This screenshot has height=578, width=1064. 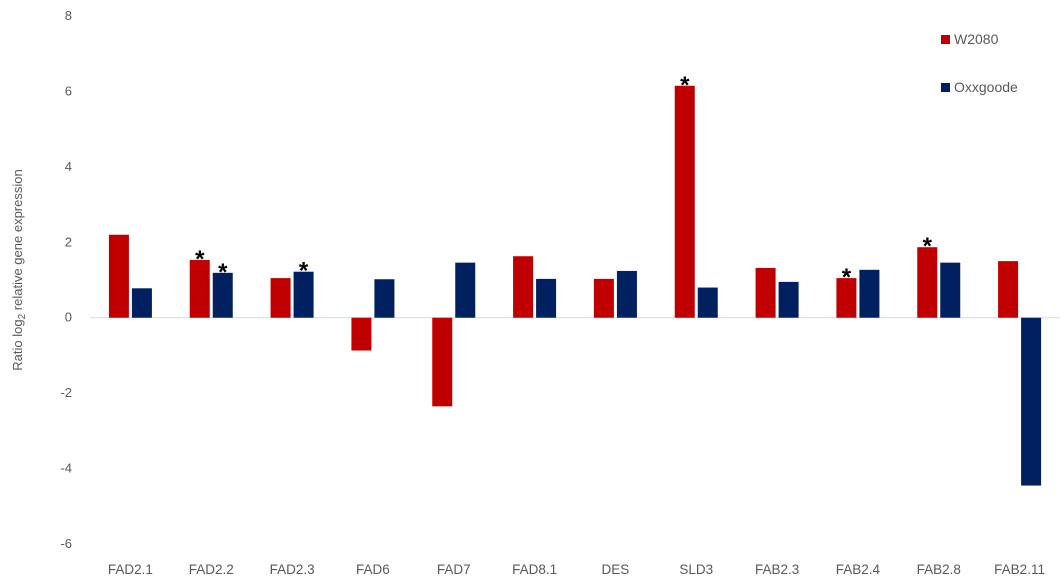 What do you see at coordinates (945, 87) in the screenshot?
I see `legend-swatch-oxxgoode` at bounding box center [945, 87].